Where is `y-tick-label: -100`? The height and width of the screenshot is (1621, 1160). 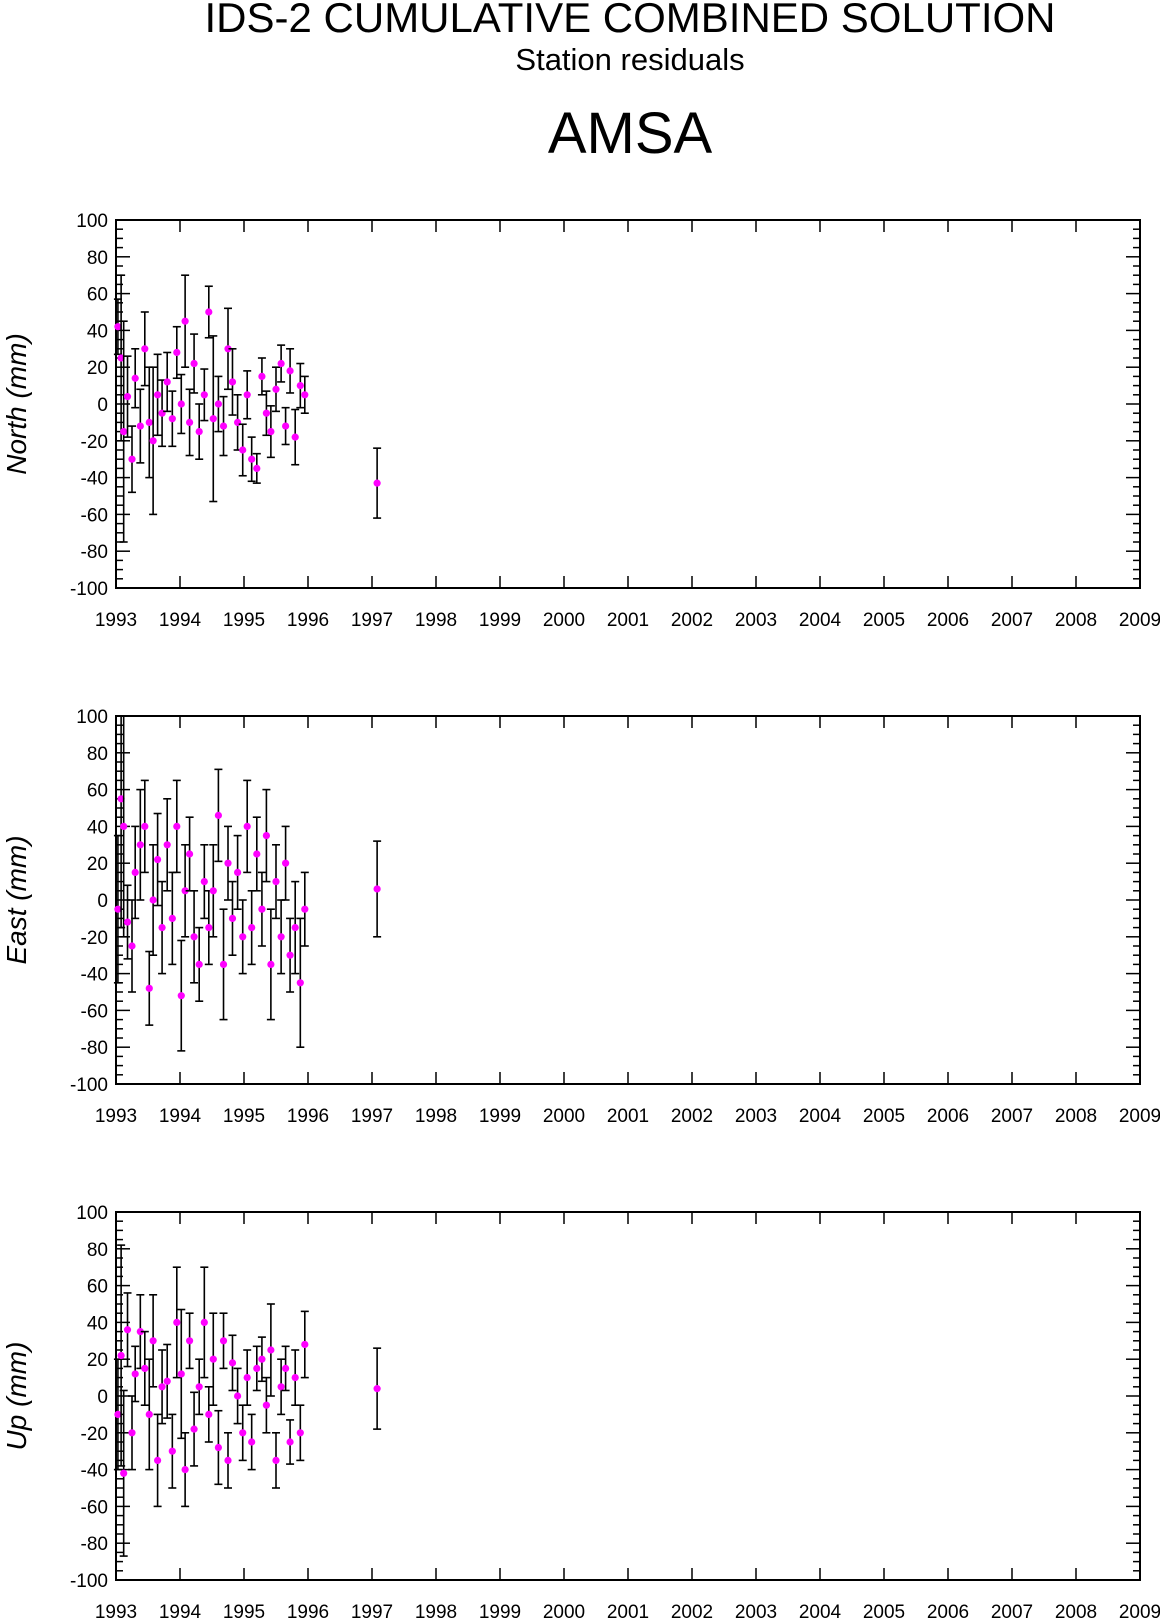 y-tick-label: -100 is located at coordinates (89, 1085).